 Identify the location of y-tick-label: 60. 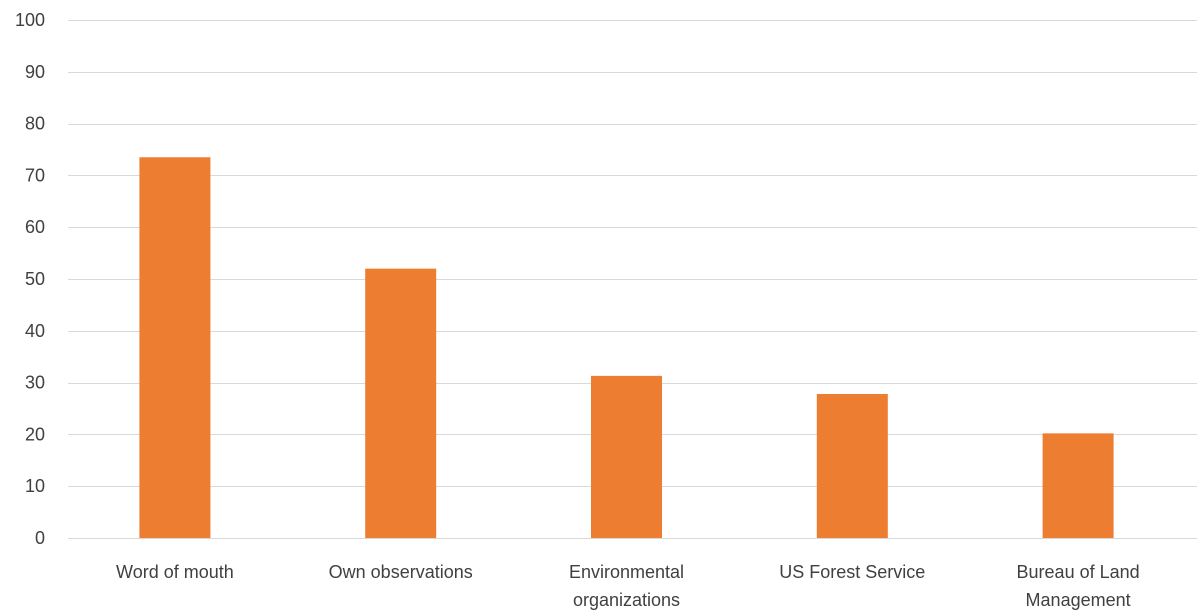
(35, 227).